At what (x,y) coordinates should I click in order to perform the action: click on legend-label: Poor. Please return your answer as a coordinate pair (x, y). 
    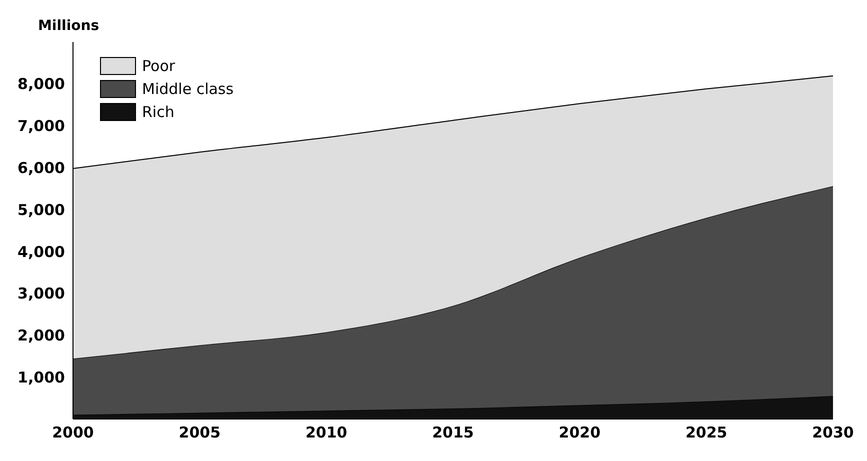
    Looking at the image, I should click on (159, 65).